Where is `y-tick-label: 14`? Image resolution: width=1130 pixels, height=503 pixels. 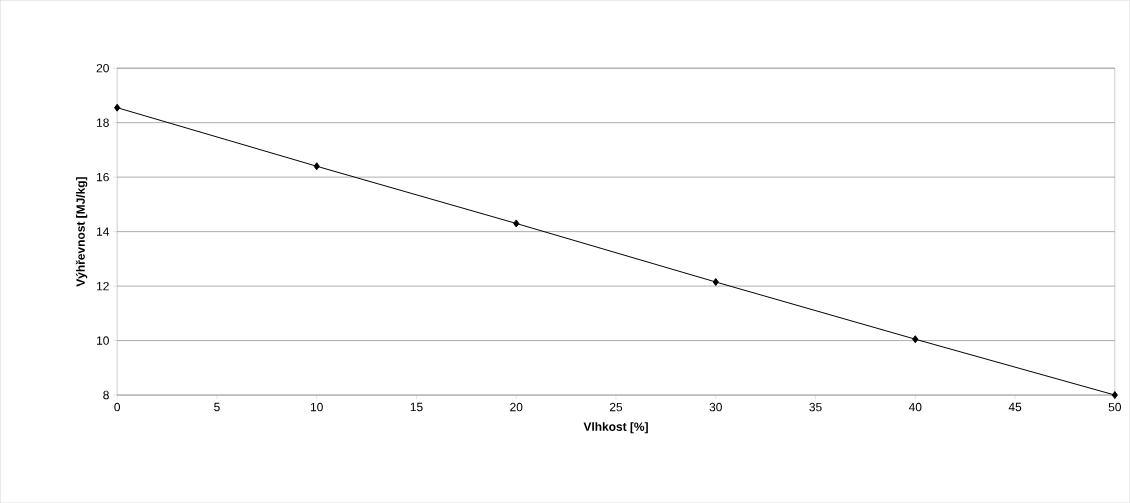 y-tick-label: 14 is located at coordinates (103, 231).